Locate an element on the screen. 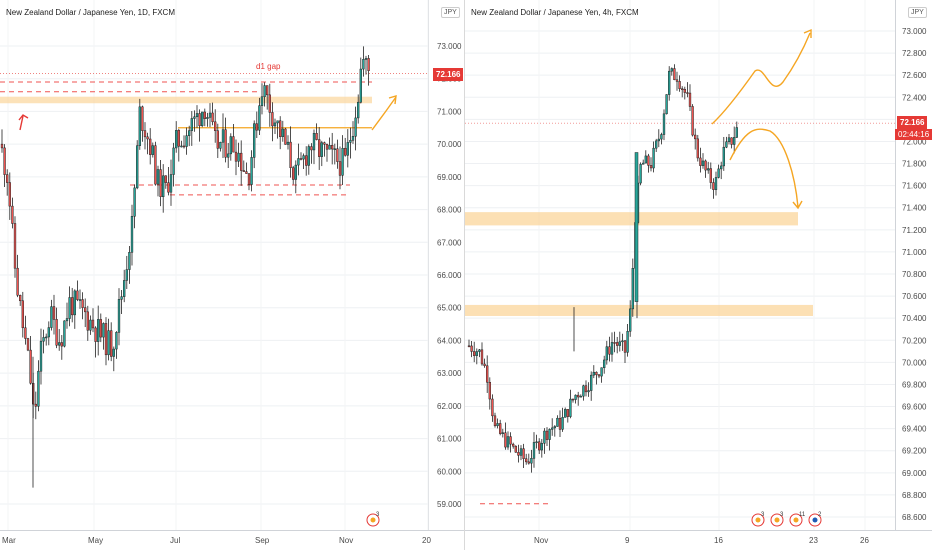 Image resolution: width=932 pixels, height=550 pixels. event-badge-count: 3 is located at coordinates (378, 515).